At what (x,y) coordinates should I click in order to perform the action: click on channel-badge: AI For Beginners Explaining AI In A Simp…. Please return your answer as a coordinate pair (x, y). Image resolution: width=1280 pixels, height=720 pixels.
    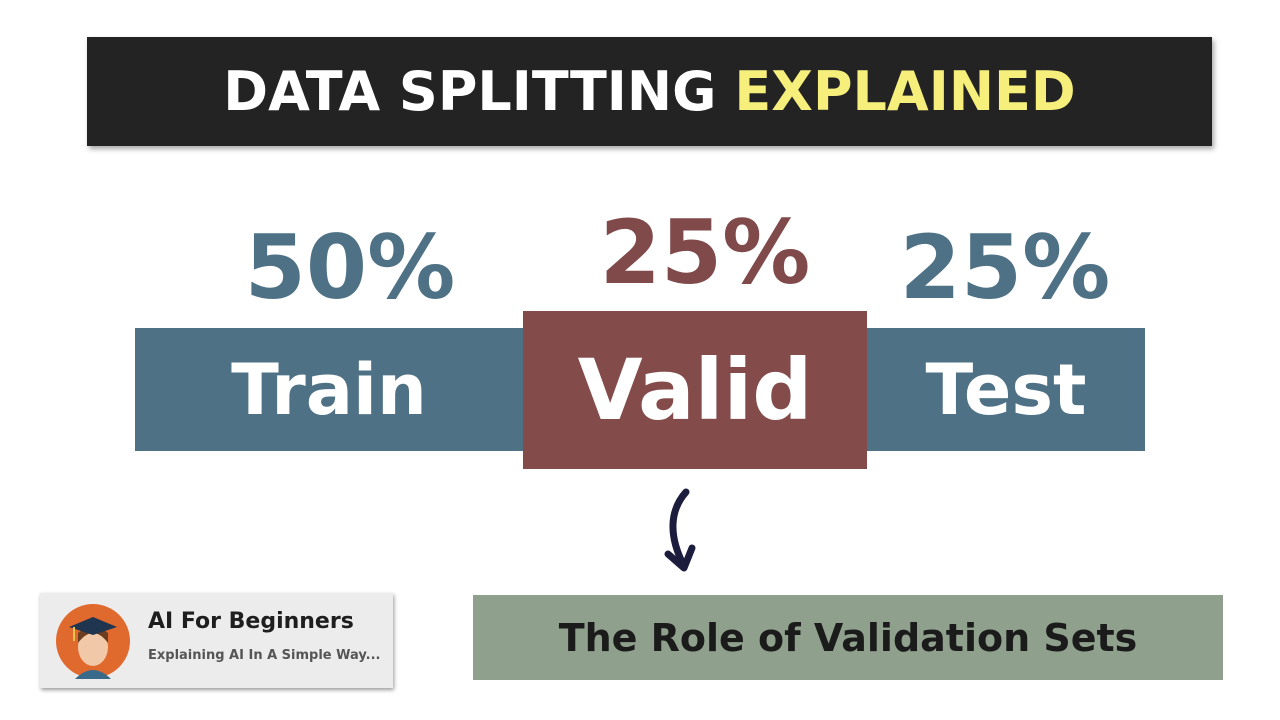
    Looking at the image, I should click on (216, 640).